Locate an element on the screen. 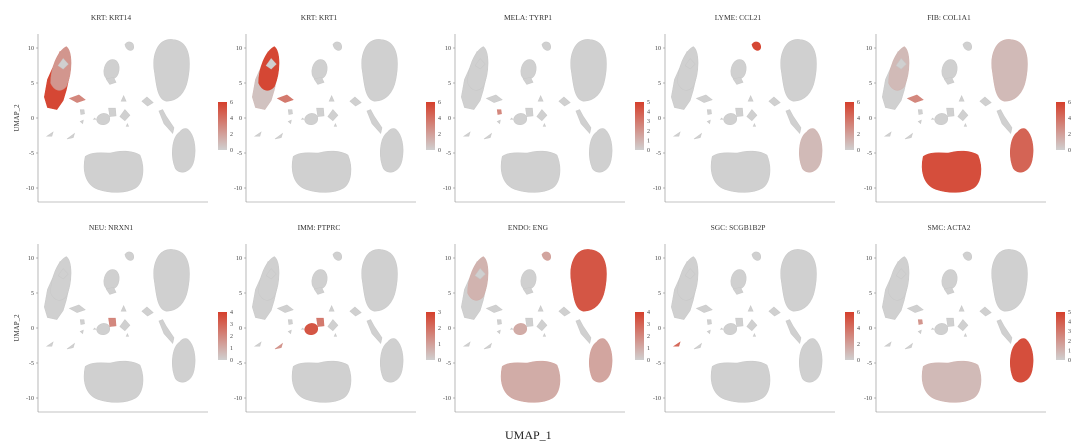  panel-0: KRT: KRT14 10 5 0 -5 -10 UMAP_2 6 4 2 0 is located at coordinates (123, 108).